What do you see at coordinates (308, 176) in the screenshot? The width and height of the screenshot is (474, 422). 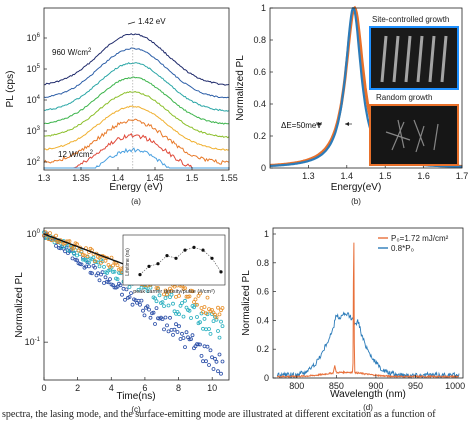 I see `panel-b-x-tick-label: 1.3` at bounding box center [308, 176].